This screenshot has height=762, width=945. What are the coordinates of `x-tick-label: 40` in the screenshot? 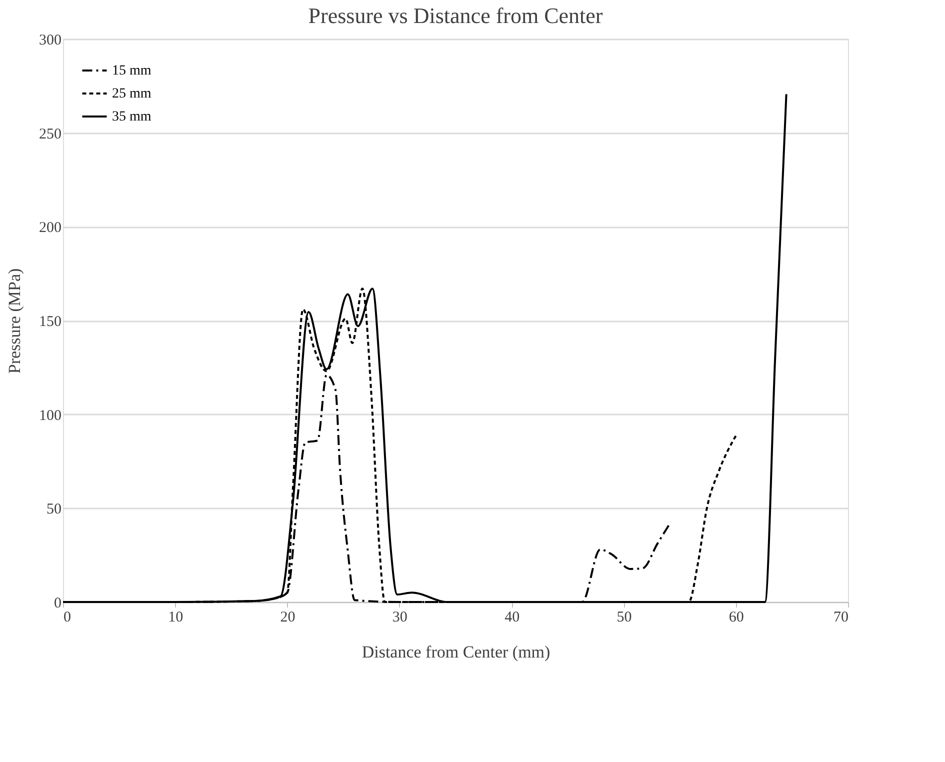 It's located at (512, 618).